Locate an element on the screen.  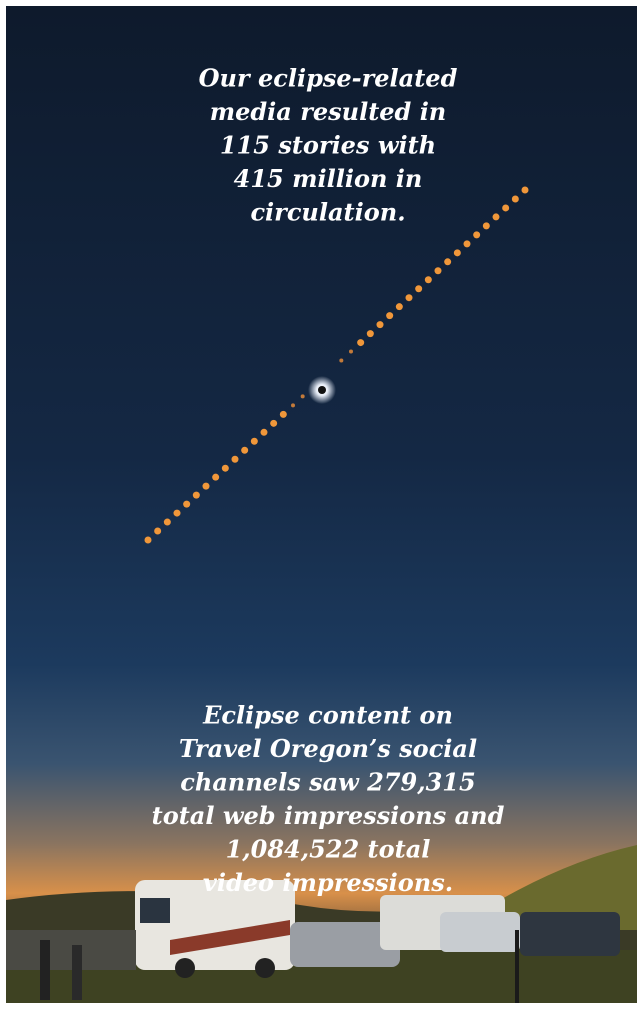
text-line: Eclipse content on is located at coordinates (327, 715).